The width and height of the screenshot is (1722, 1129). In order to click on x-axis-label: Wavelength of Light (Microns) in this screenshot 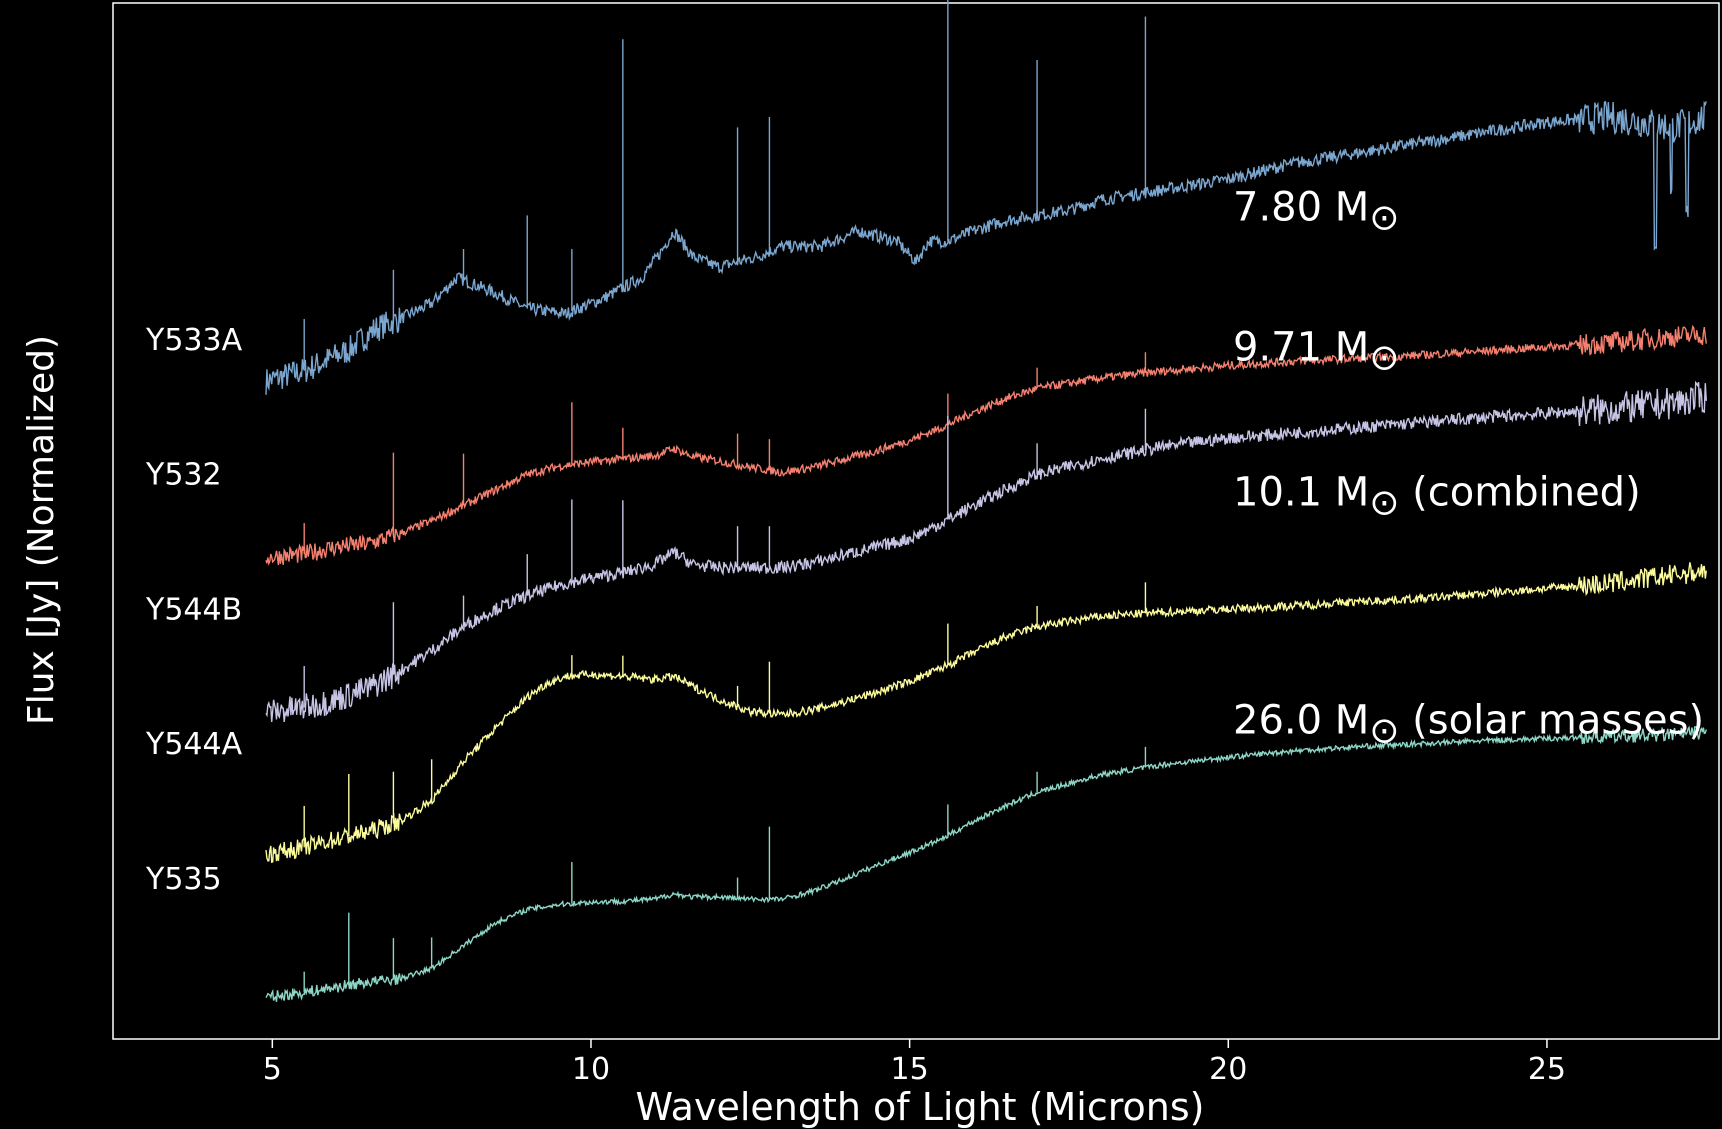, I will do `click(920, 1107)`.